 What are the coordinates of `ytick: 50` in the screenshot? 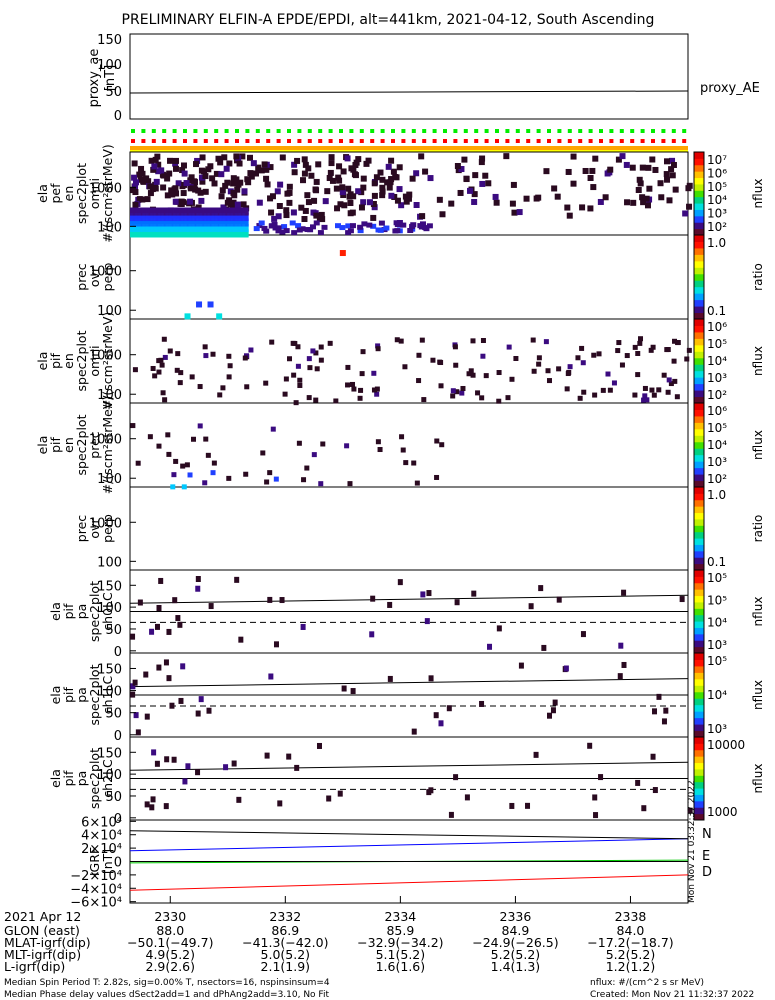 It's located at (113, 92).